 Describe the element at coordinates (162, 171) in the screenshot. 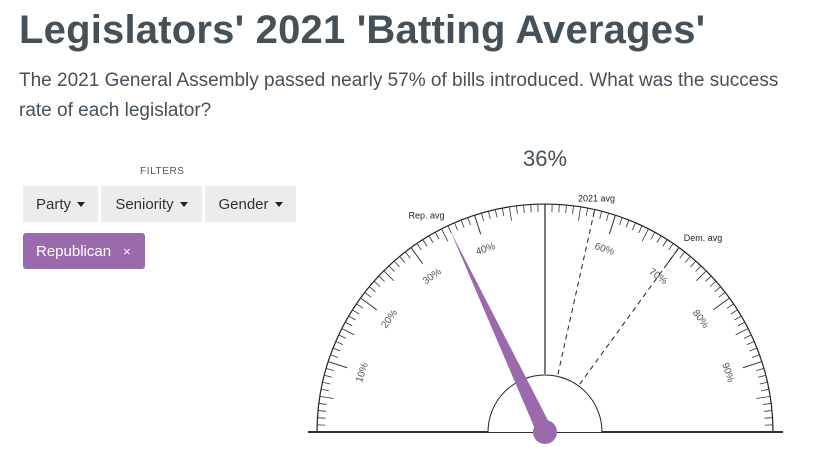

I see `filters-label: FILTERS` at that location.